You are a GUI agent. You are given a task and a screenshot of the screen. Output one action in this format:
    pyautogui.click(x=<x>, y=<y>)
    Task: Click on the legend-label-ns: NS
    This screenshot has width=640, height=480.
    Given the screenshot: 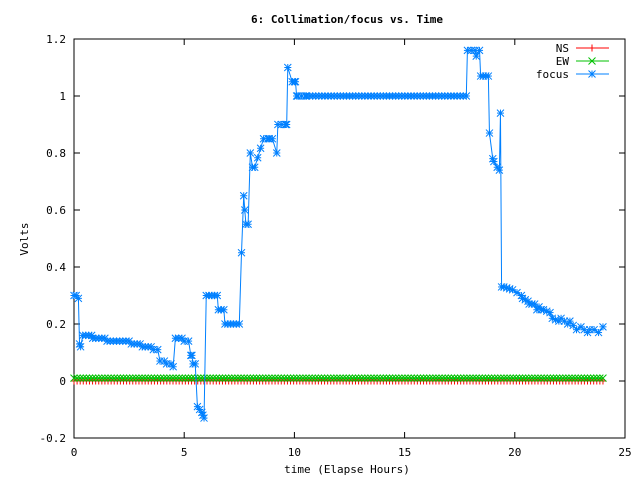 What is the action you would take?
    pyautogui.click(x=562, y=48)
    